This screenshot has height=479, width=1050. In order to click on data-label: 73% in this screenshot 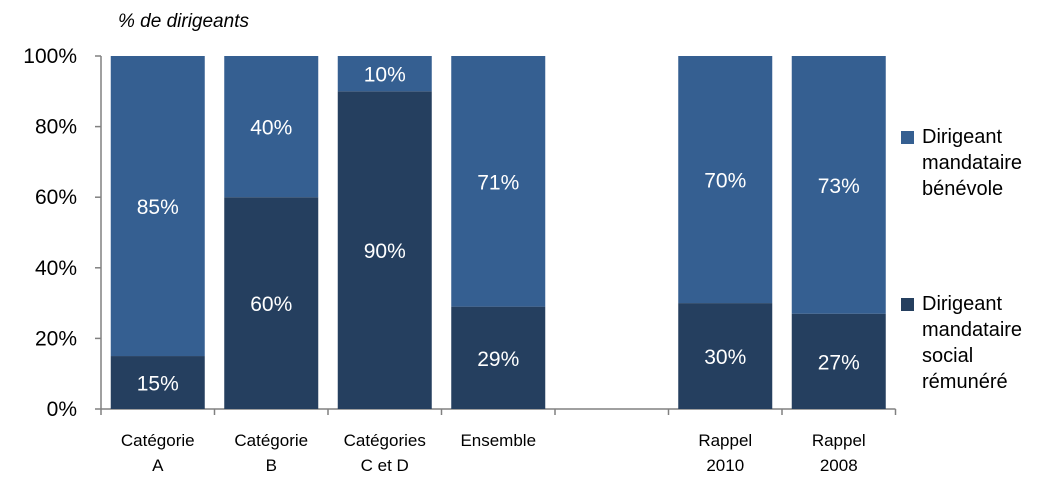, I will do `click(839, 186)`.